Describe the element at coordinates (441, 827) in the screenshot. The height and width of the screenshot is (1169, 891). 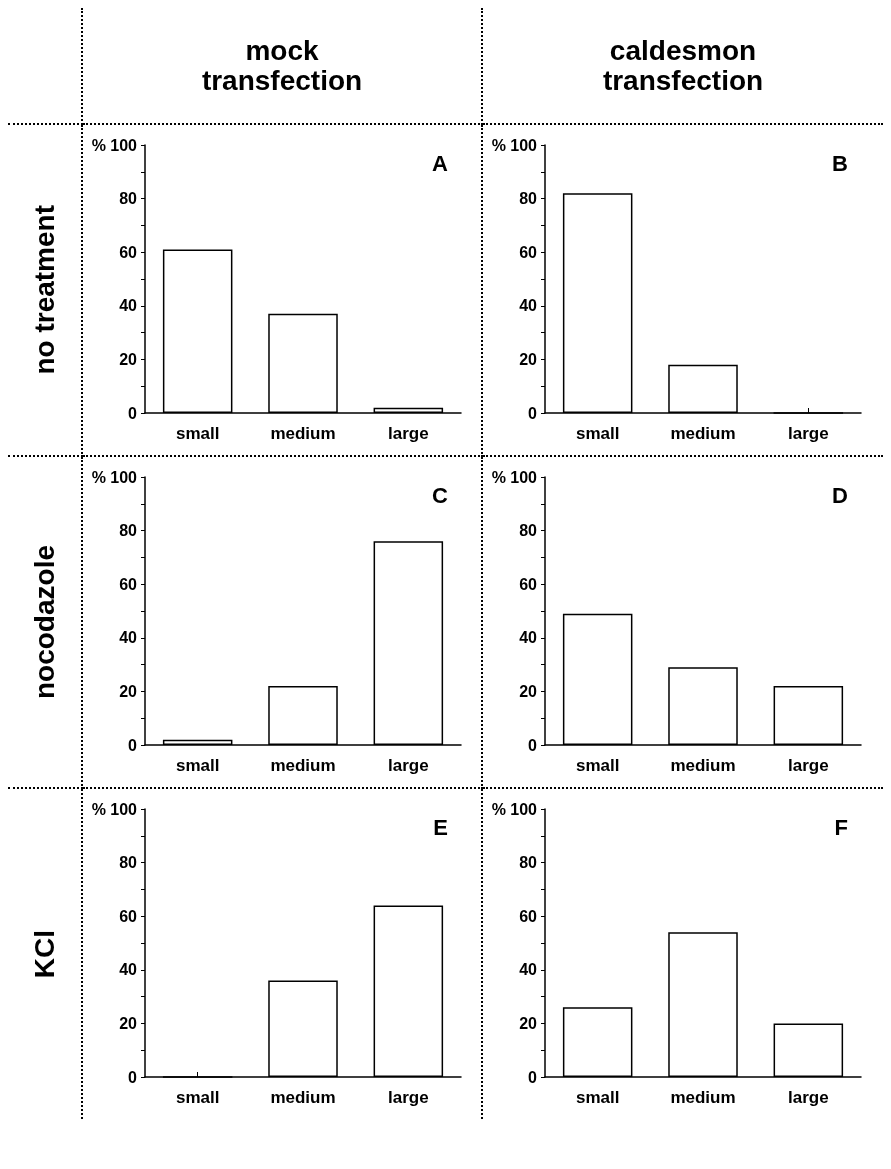
I see `chart-title: E` at that location.